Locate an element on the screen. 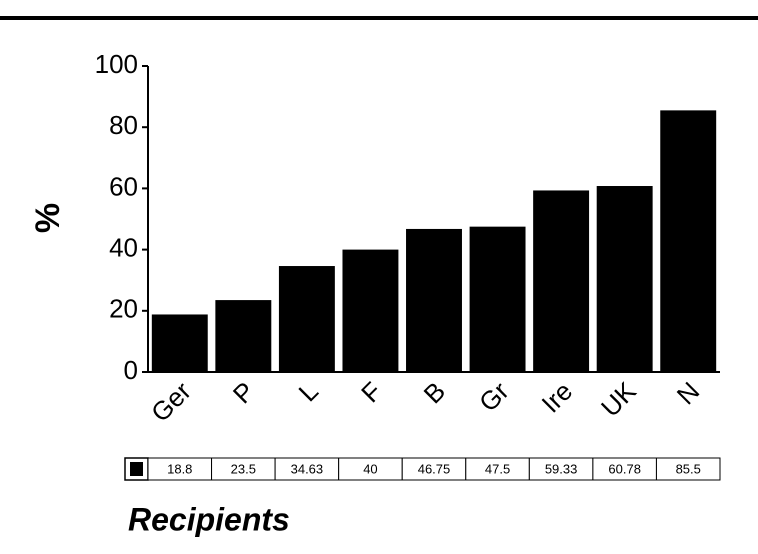 This screenshot has width=758, height=554. y-tick-label: 60 is located at coordinates (123, 186).